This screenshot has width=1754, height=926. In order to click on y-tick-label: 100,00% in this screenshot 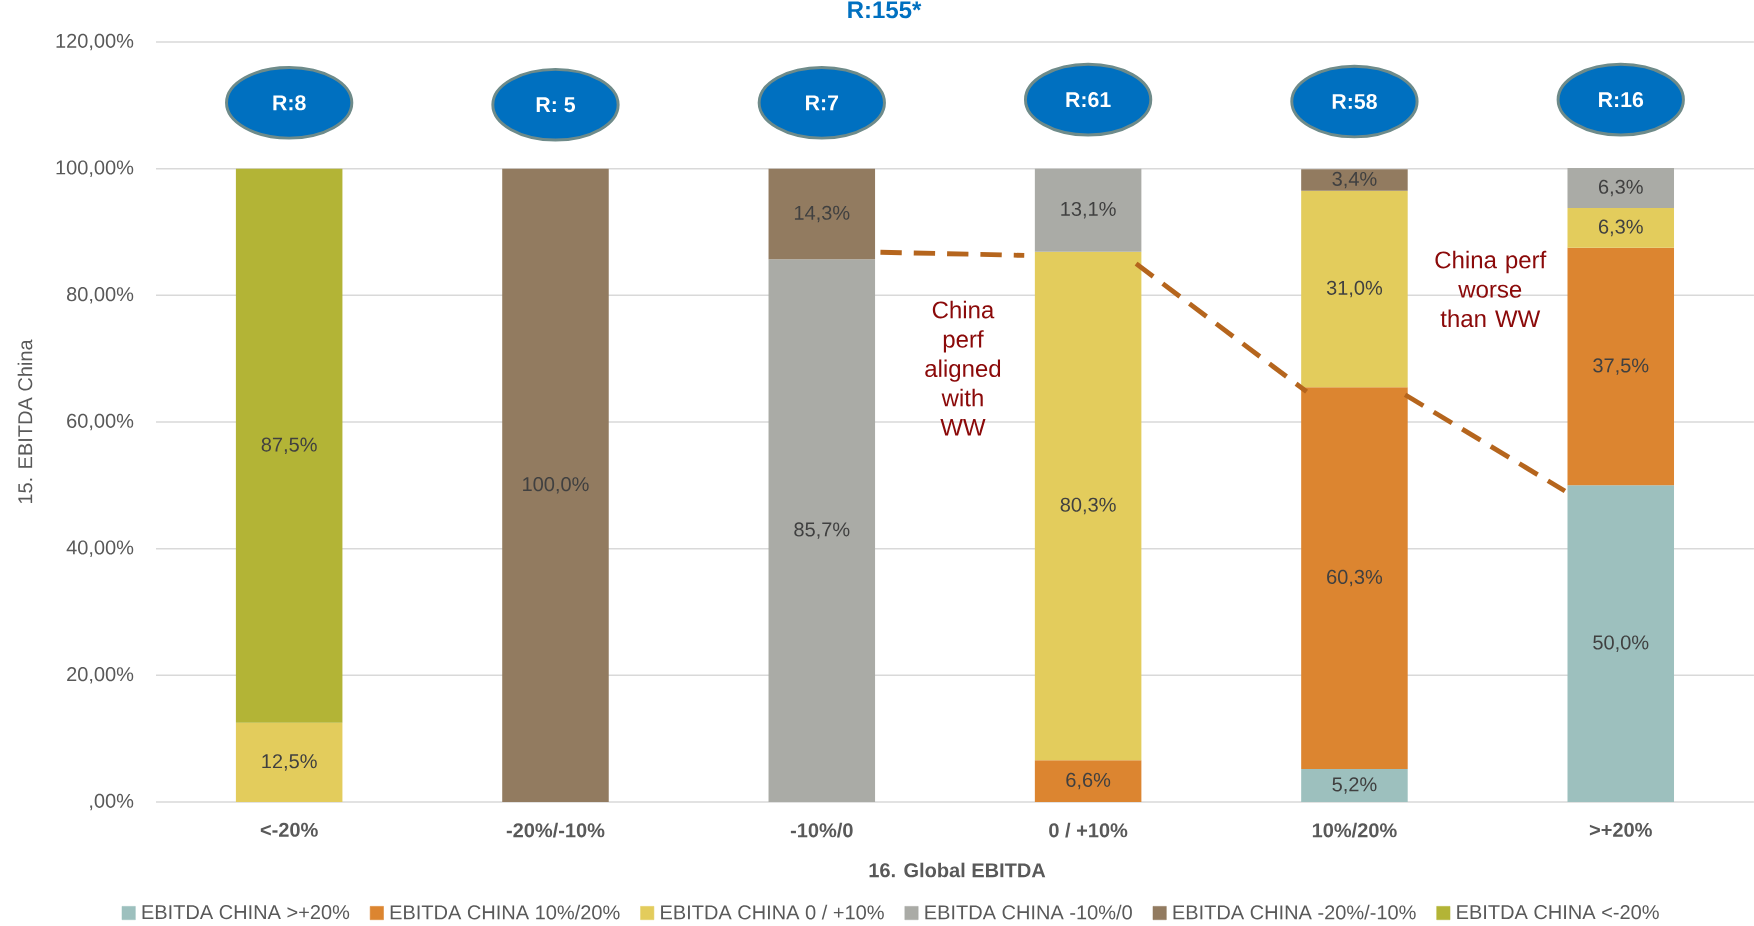, I will do `click(95, 168)`.